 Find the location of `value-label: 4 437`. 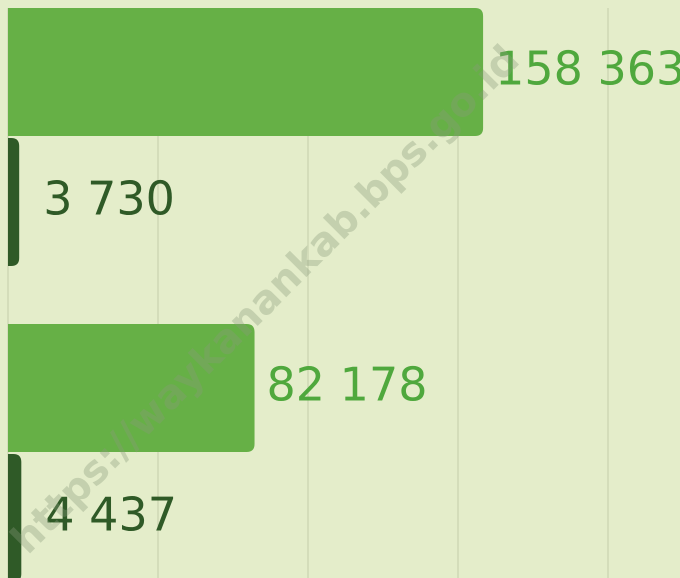

value-label: 4 437 is located at coordinates (111, 515).